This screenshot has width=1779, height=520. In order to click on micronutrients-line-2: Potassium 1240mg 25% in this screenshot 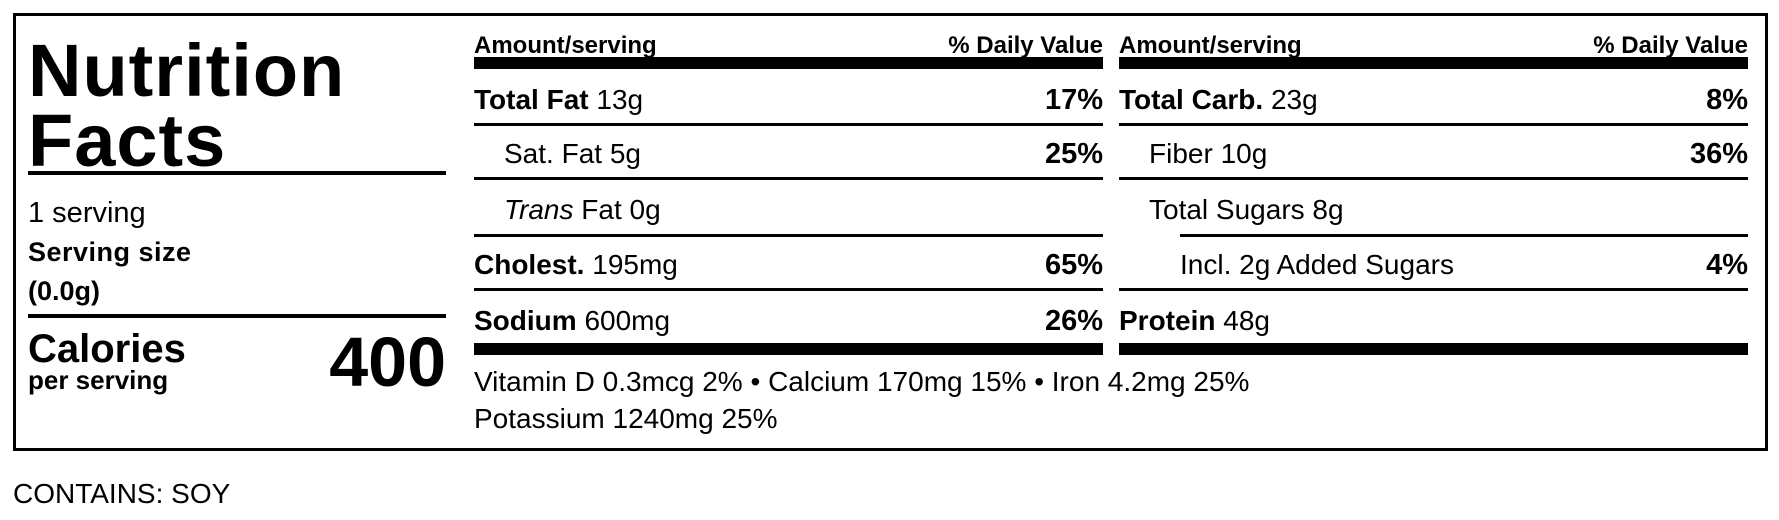, I will do `click(626, 418)`.